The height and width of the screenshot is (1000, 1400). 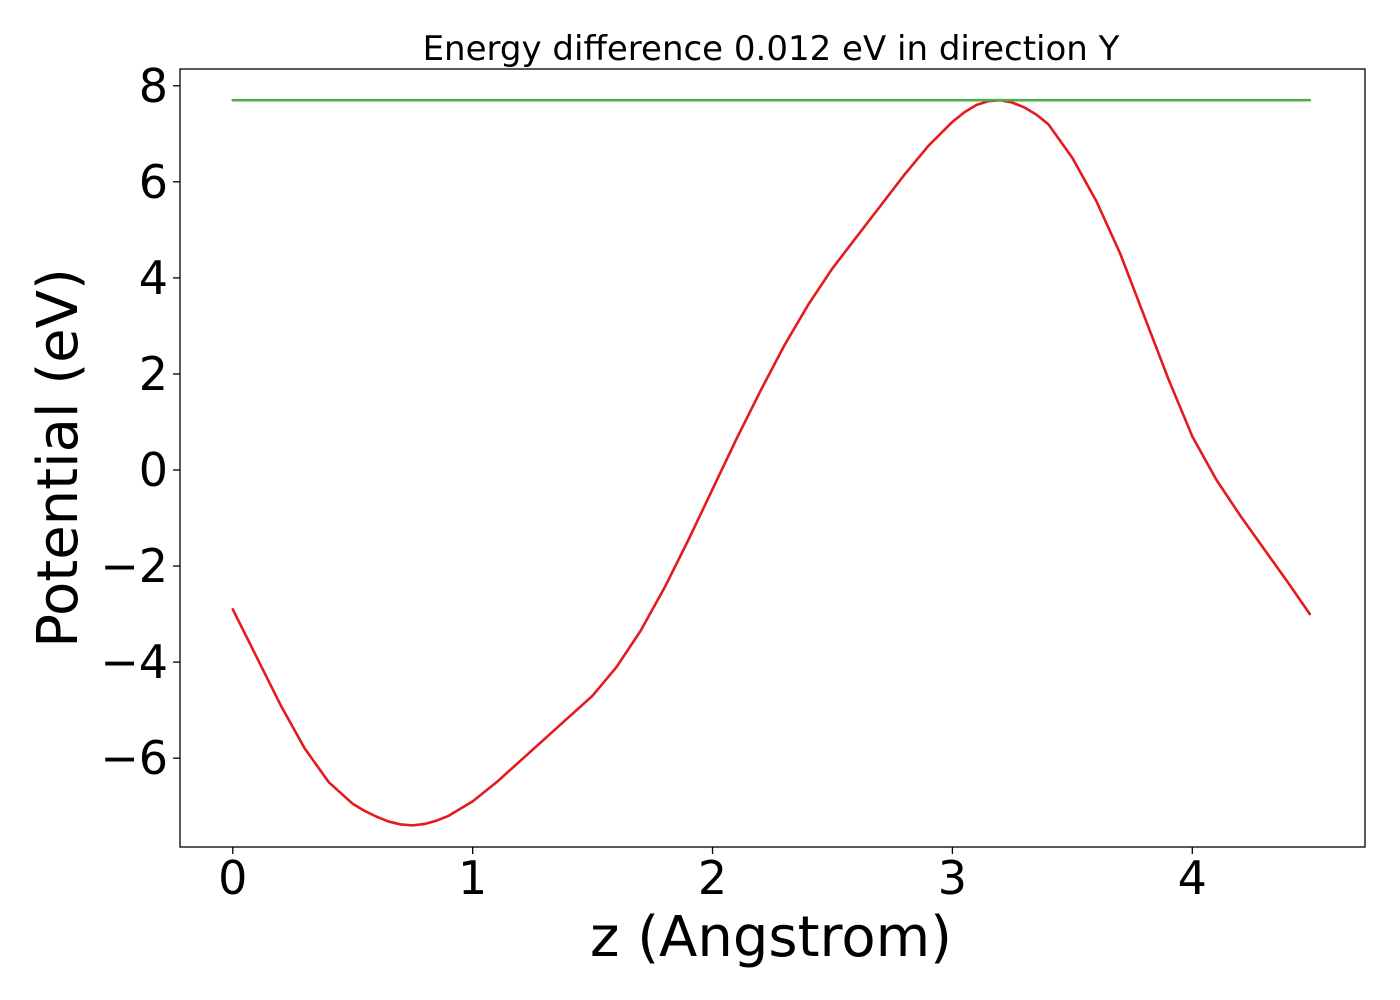 What do you see at coordinates (134, 566) in the screenshot?
I see `y-tick-label: −2` at bounding box center [134, 566].